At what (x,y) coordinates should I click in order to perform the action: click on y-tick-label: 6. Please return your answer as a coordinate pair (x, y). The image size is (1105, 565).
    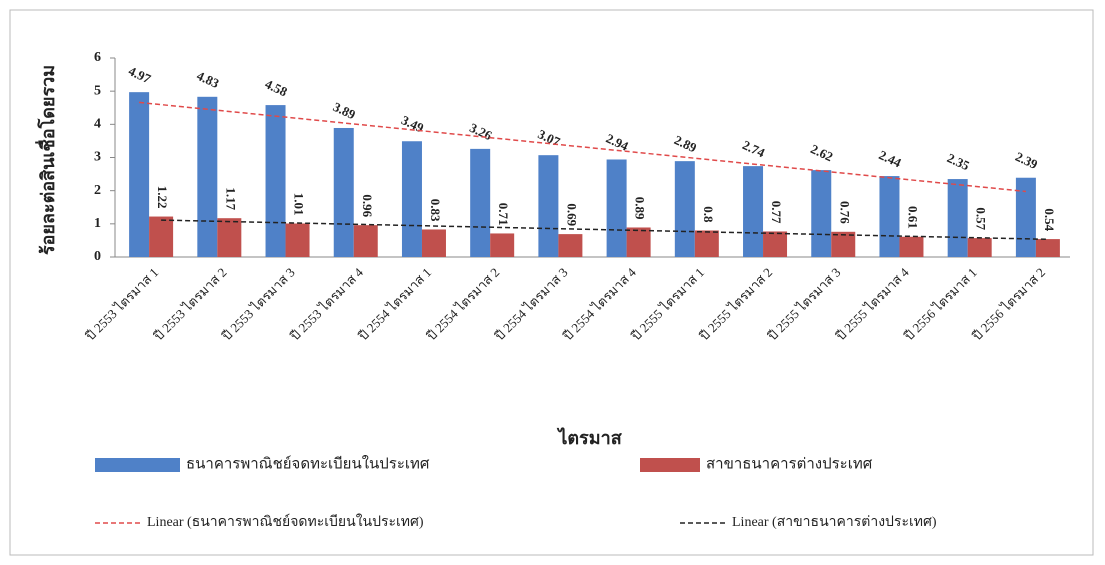
    Looking at the image, I should click on (97, 57).